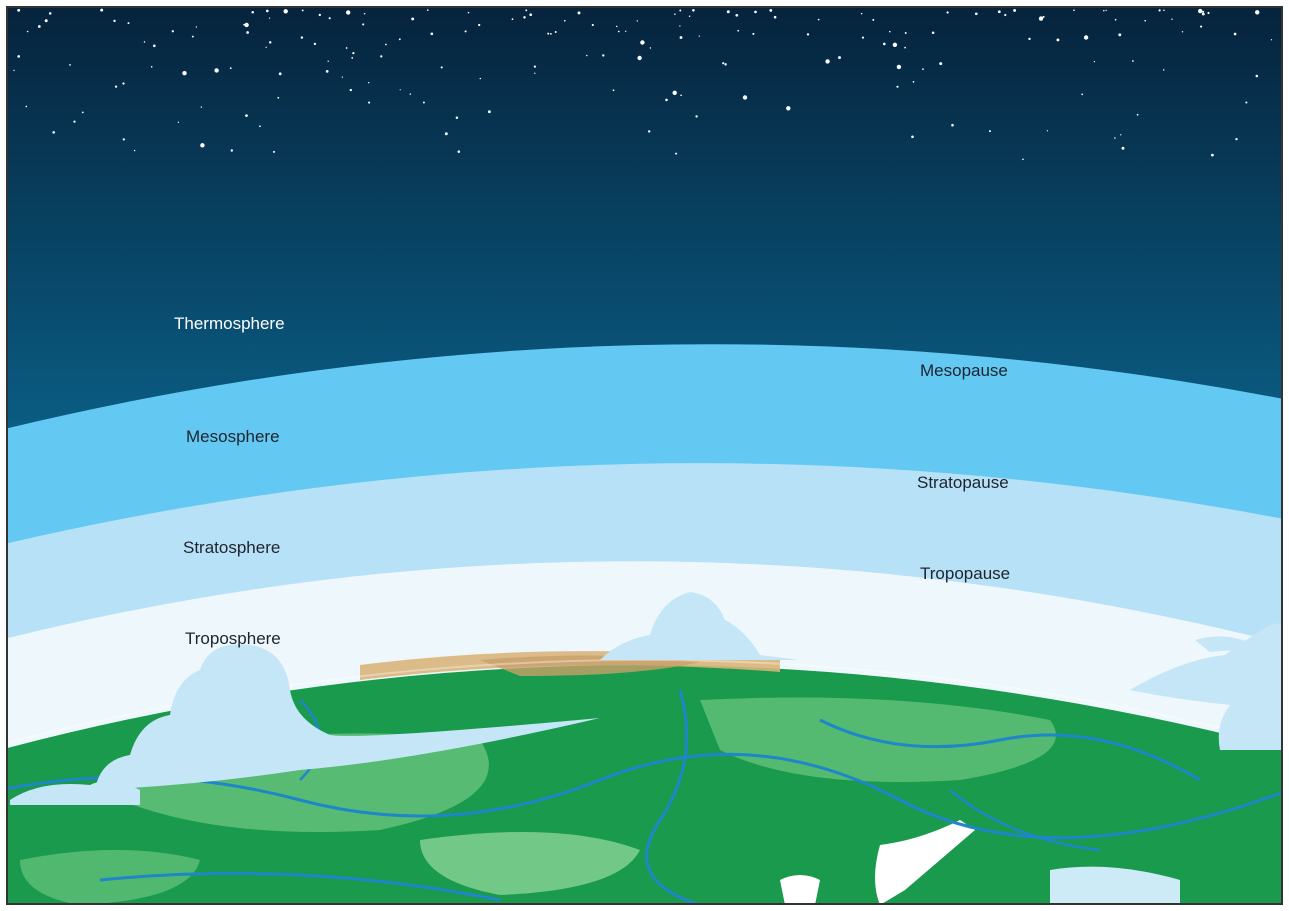 The height and width of the screenshot is (911, 1289). Describe the element at coordinates (233, 638) in the screenshot. I see `troposphere-label: Troposphere` at that location.